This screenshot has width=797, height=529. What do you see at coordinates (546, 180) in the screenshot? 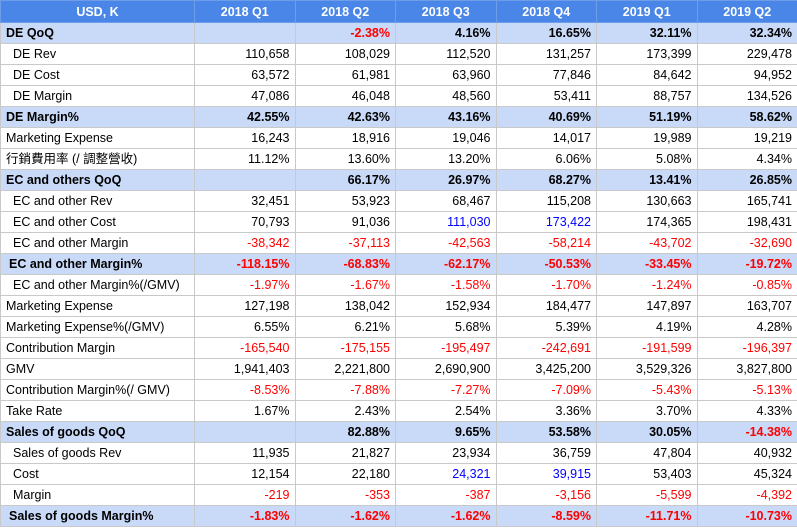
I see `value-cell: 68.27%` at bounding box center [546, 180].